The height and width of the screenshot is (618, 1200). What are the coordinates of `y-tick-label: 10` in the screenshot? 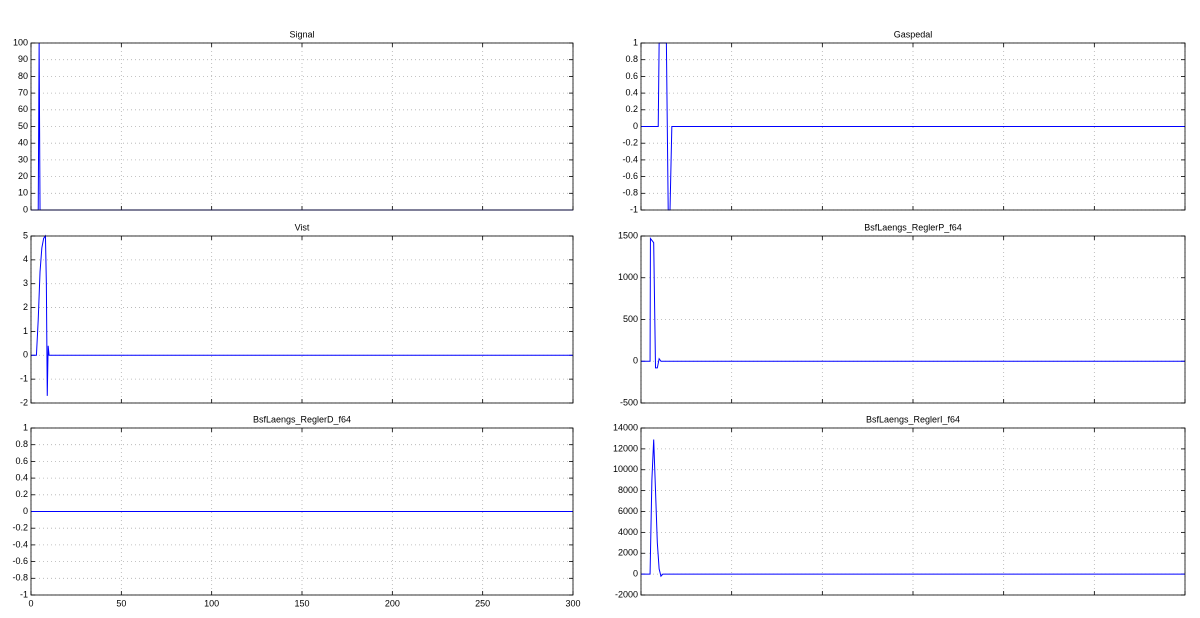 It's located at (23, 193).